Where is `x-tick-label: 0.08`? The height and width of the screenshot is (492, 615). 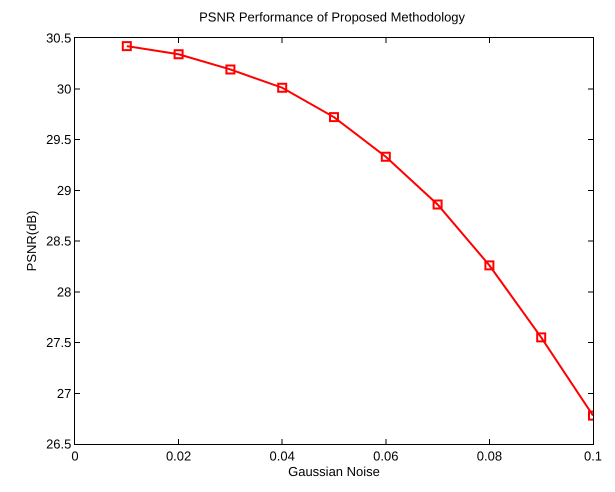 x-tick-label: 0.08 is located at coordinates (489, 456).